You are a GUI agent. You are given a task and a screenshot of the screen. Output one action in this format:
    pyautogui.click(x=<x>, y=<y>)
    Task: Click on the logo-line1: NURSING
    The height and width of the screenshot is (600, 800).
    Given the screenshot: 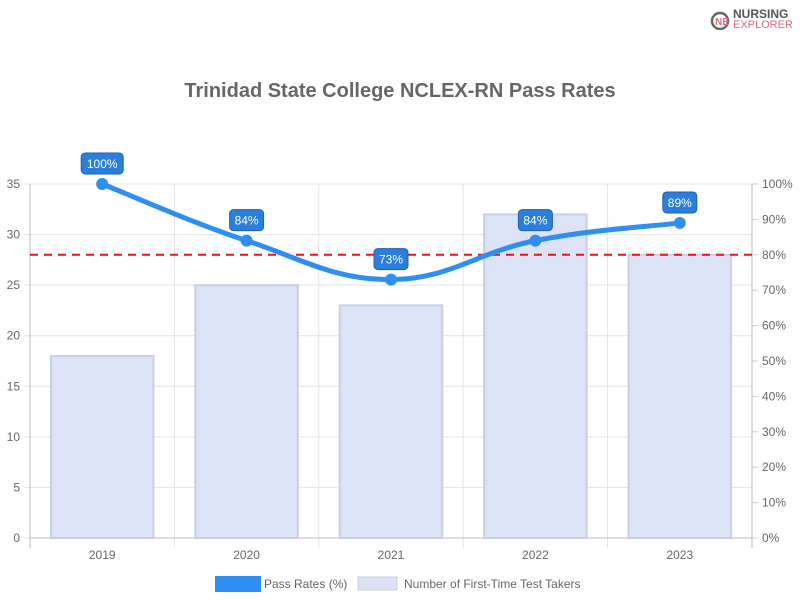 What is the action you would take?
    pyautogui.click(x=761, y=14)
    